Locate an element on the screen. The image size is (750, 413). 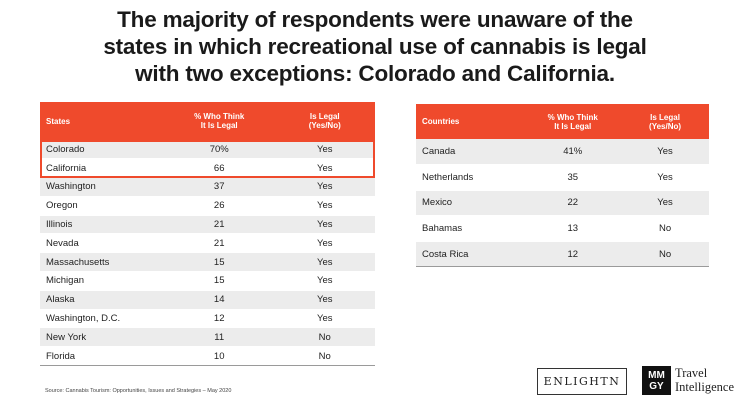
row-label: Alaska is located at coordinates (102, 300).